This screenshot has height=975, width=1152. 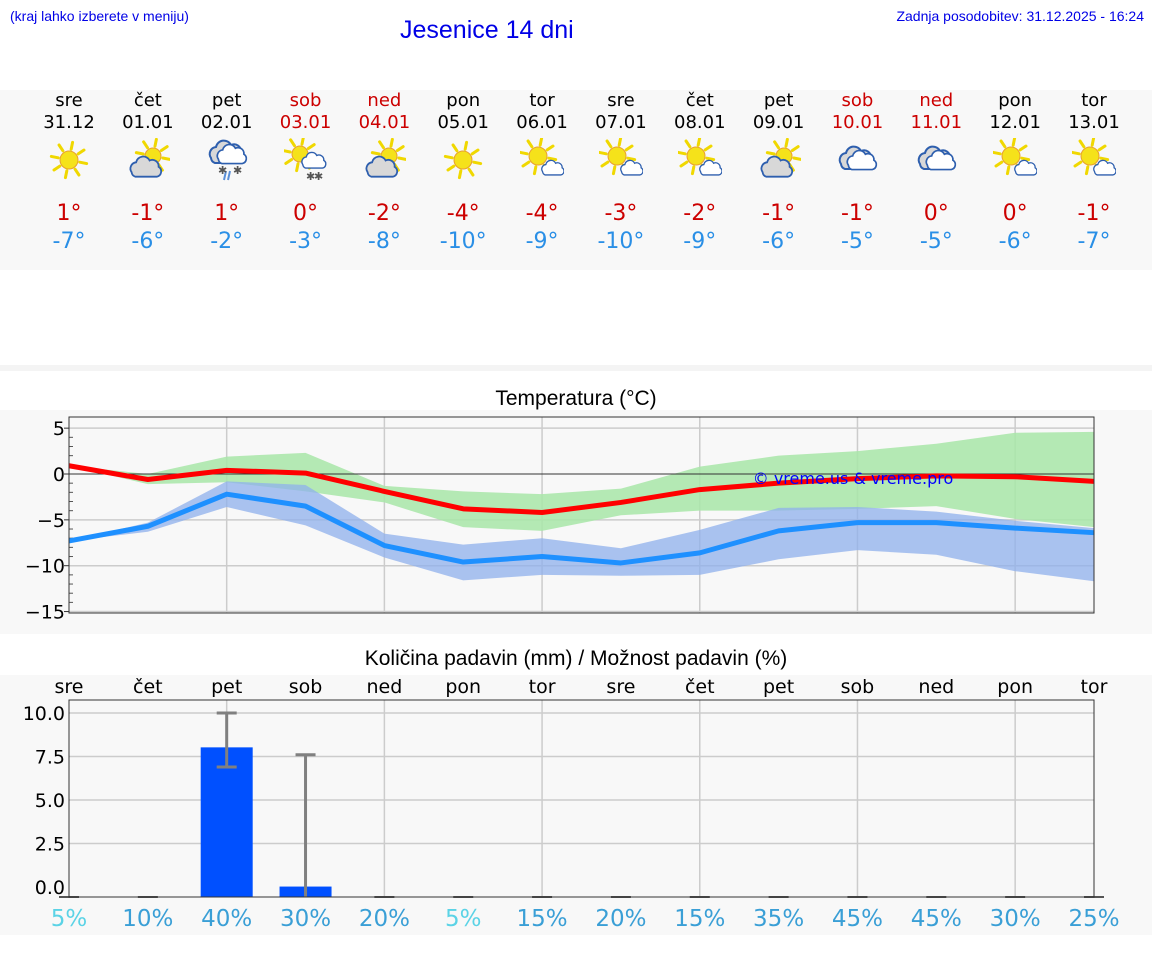 I want to click on svg-text: 0, so click(x=59, y=475).